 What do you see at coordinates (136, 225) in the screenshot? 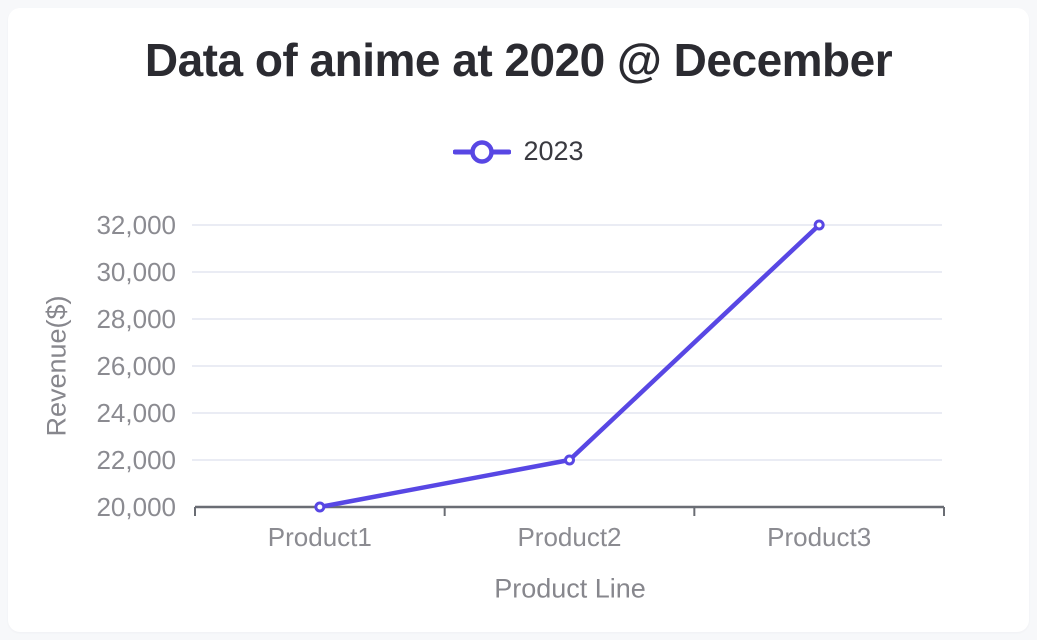
I see `y-tick-label: 32,000` at bounding box center [136, 225].